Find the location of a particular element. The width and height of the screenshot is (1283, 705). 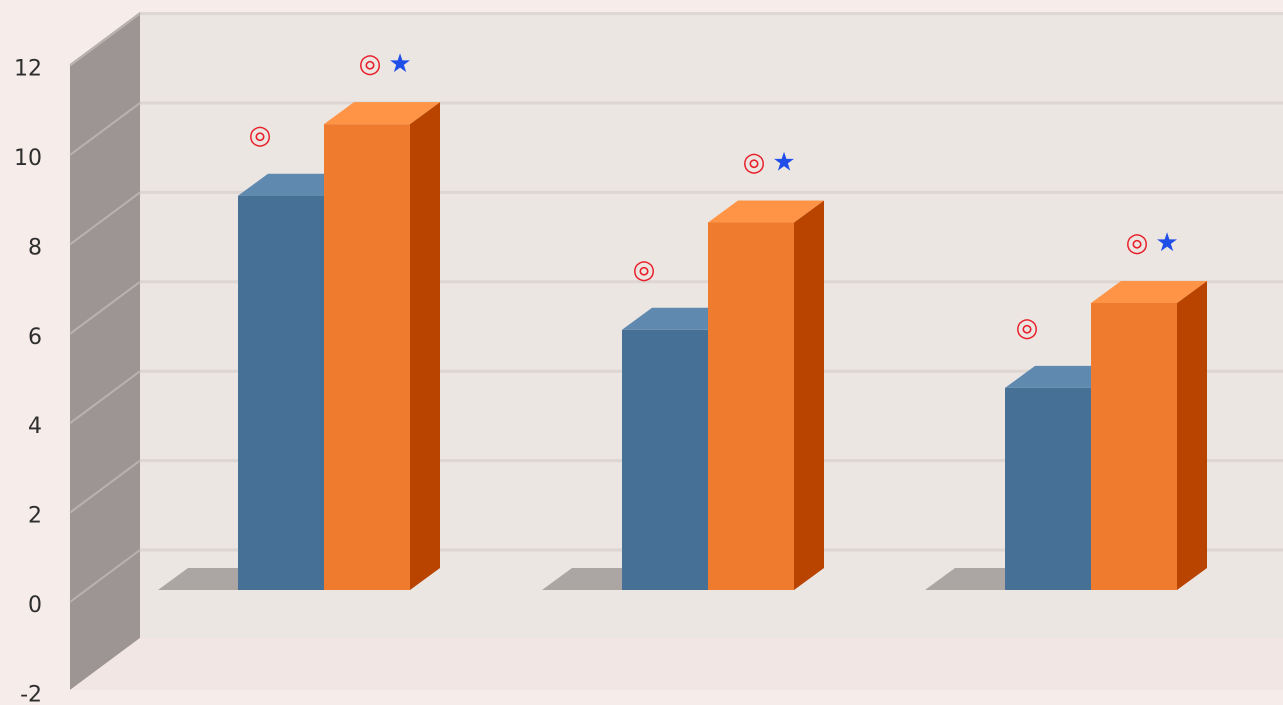

annotation-1-symbol-1: ★ is located at coordinates (399, 64).